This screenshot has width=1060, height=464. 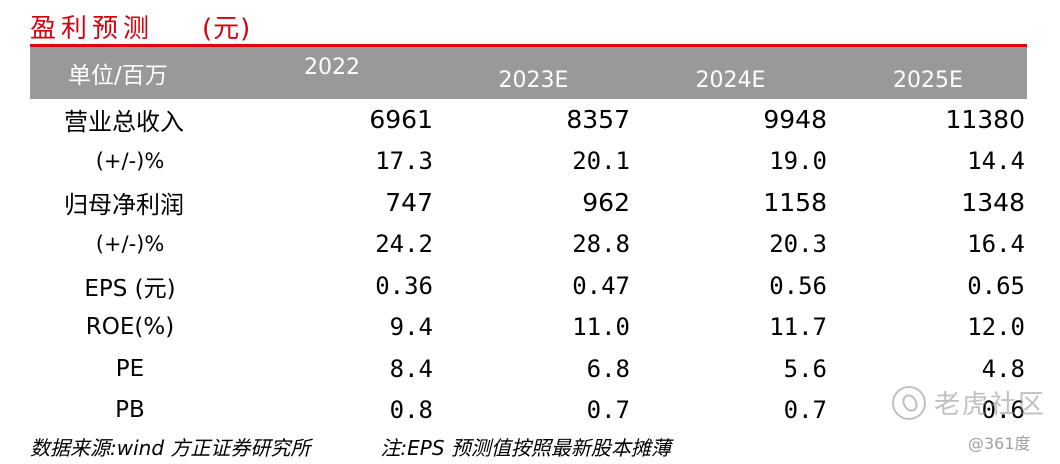 What do you see at coordinates (130, 327) in the screenshot?
I see `row-label: ROE(%)` at bounding box center [130, 327].